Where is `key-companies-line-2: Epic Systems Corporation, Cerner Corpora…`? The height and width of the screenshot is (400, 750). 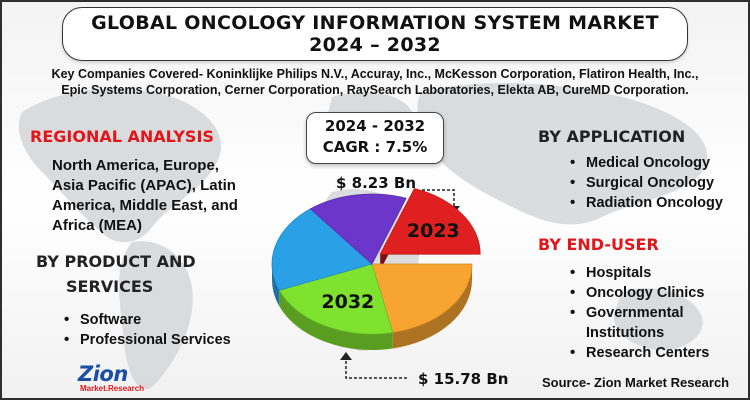 key-companies-line-2: Epic Systems Corporation, Cerner Corpora… is located at coordinates (375, 90).